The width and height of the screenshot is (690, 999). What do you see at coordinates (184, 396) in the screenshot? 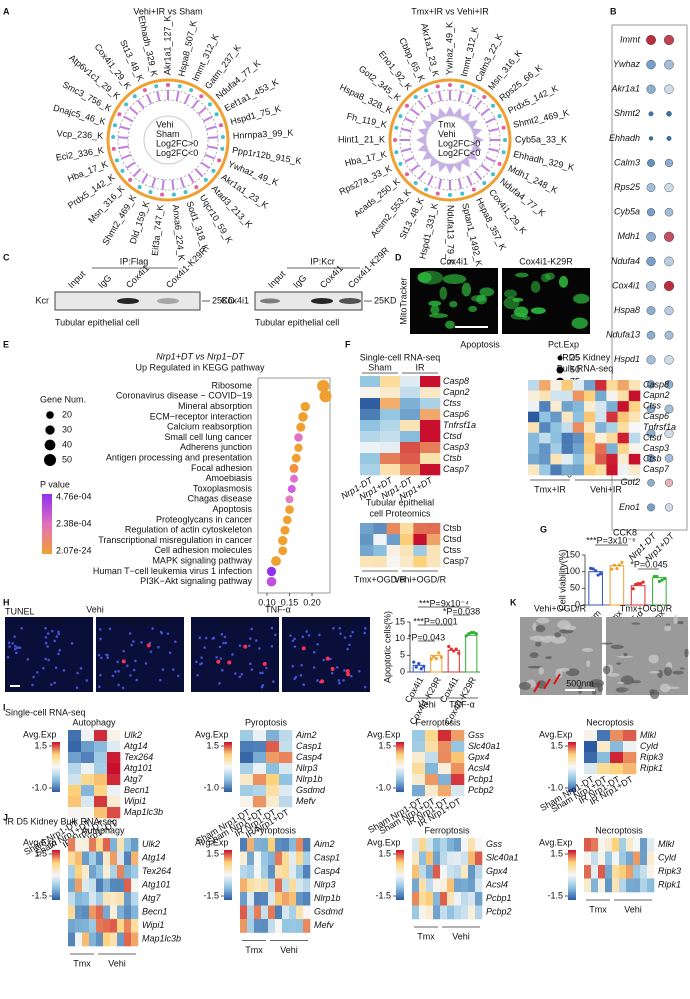
I see `pathway-label: Coronavirus disease − COVID−19` at bounding box center [184, 396].